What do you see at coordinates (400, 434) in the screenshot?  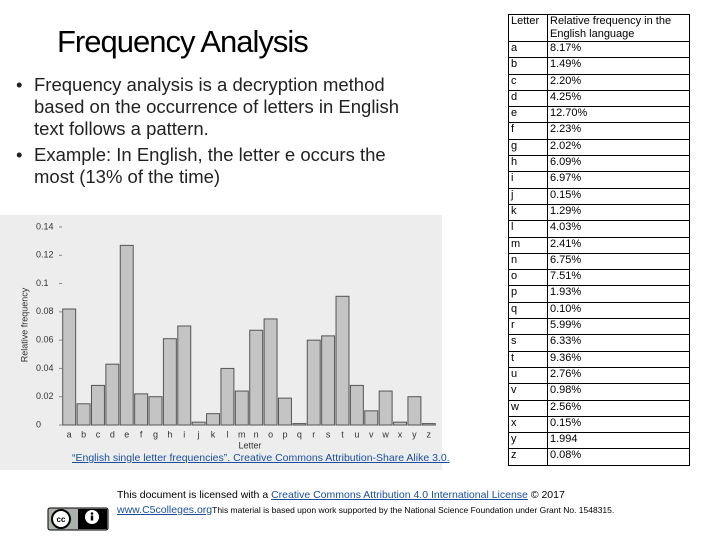 I see `x-tick-label: x` at bounding box center [400, 434].